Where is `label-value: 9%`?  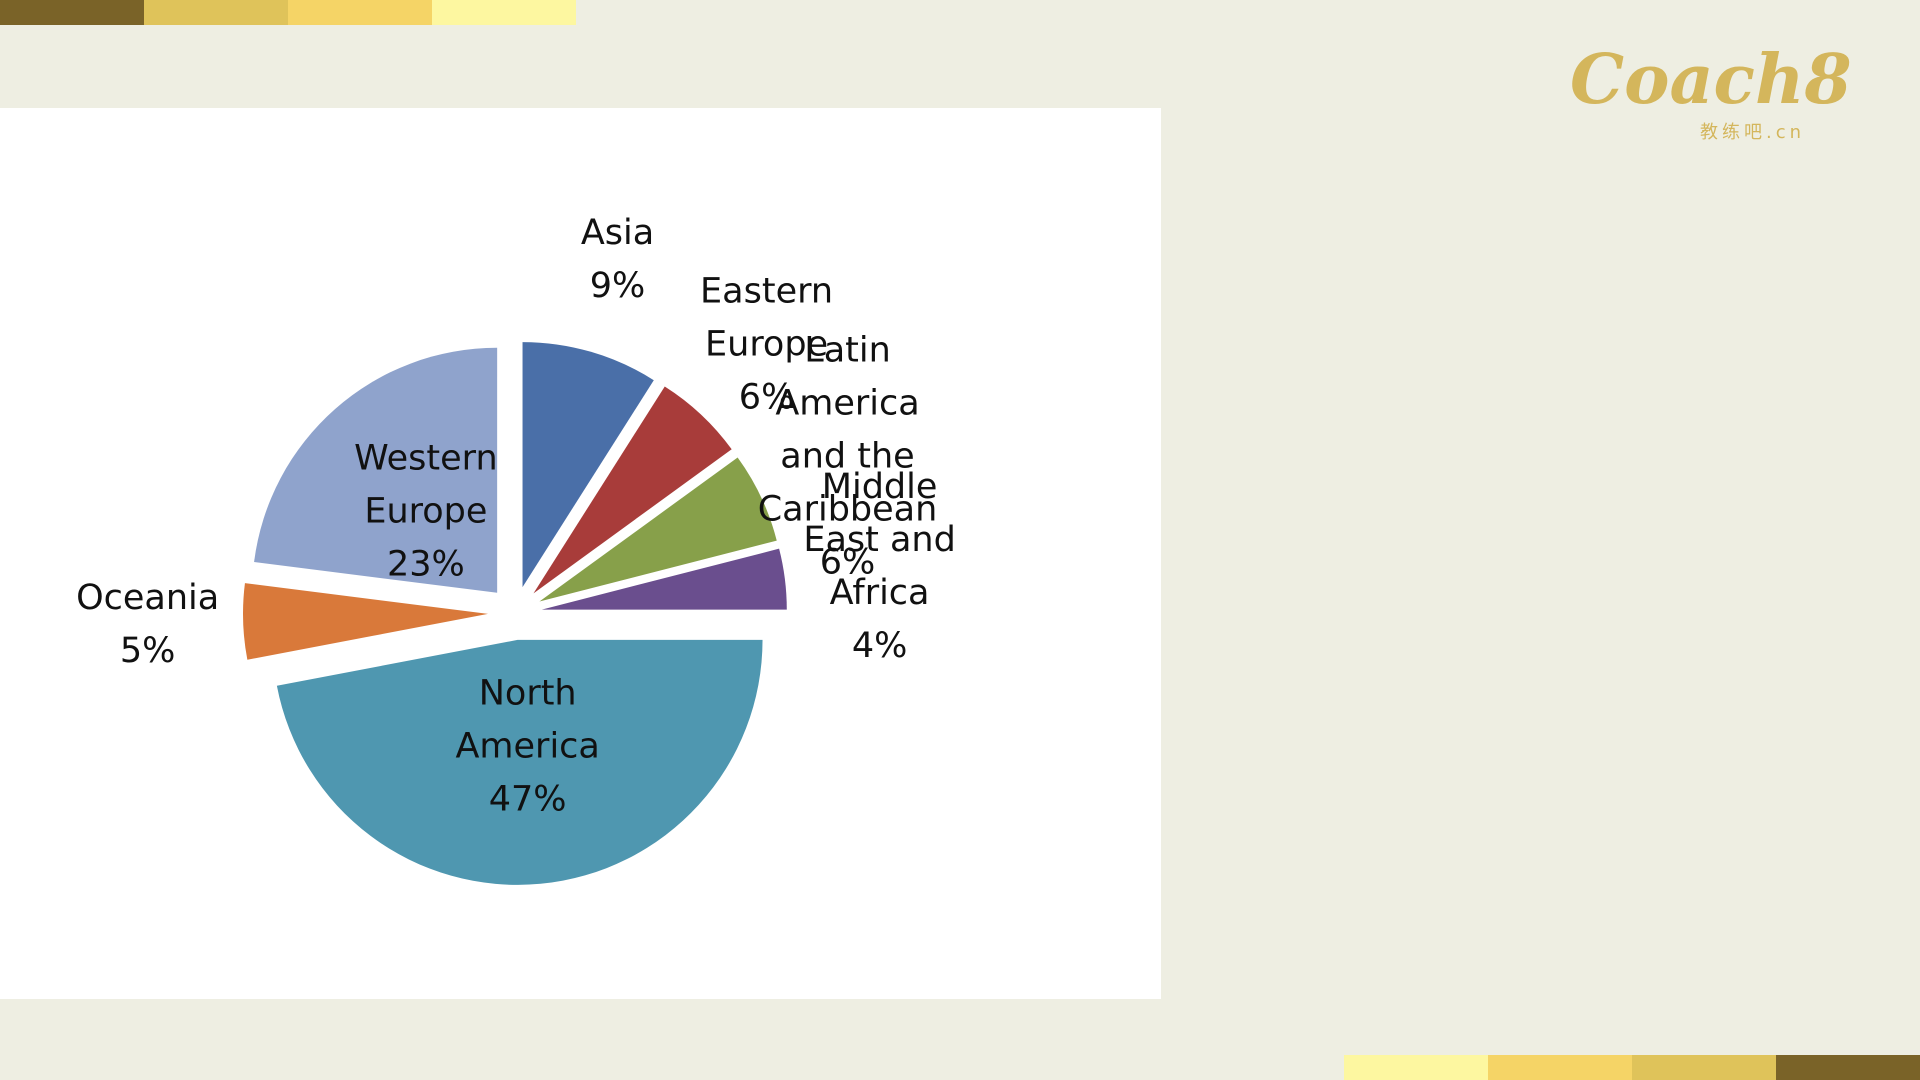 label-value: 9% is located at coordinates (617, 286).